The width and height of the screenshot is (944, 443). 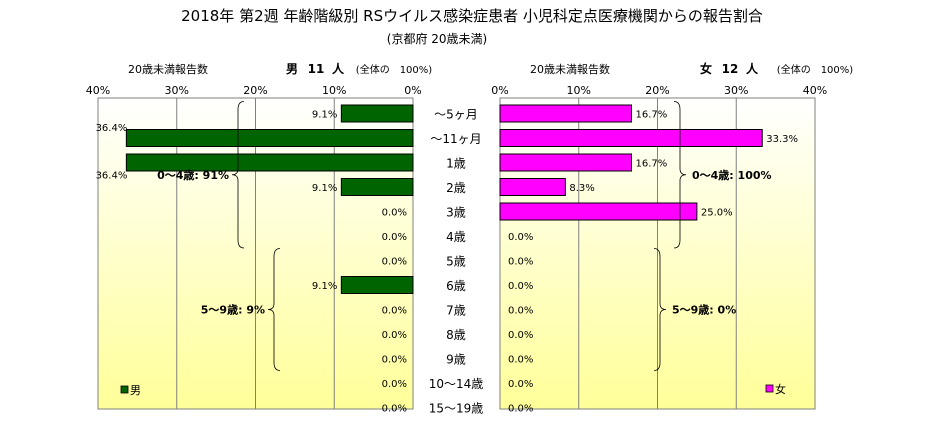 I want to click on chart-subtitle: (京都府 20歳未満), so click(x=437, y=38).